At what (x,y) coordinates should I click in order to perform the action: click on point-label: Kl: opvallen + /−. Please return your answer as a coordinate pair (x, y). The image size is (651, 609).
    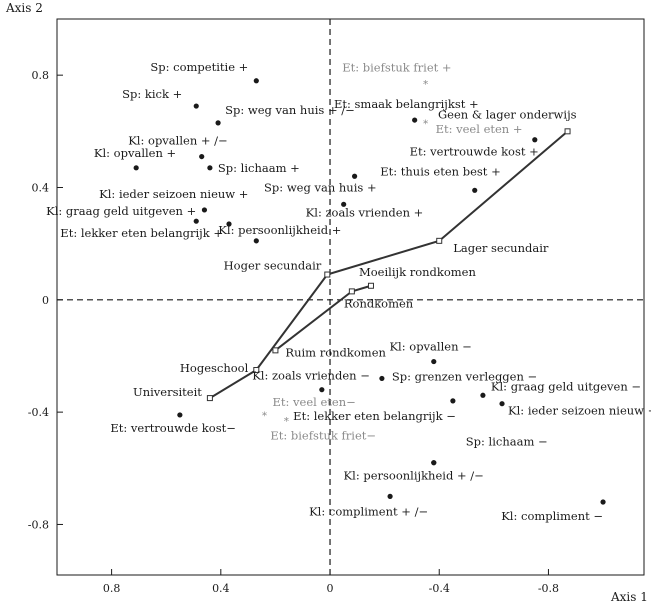
    Looking at the image, I should click on (177, 141).